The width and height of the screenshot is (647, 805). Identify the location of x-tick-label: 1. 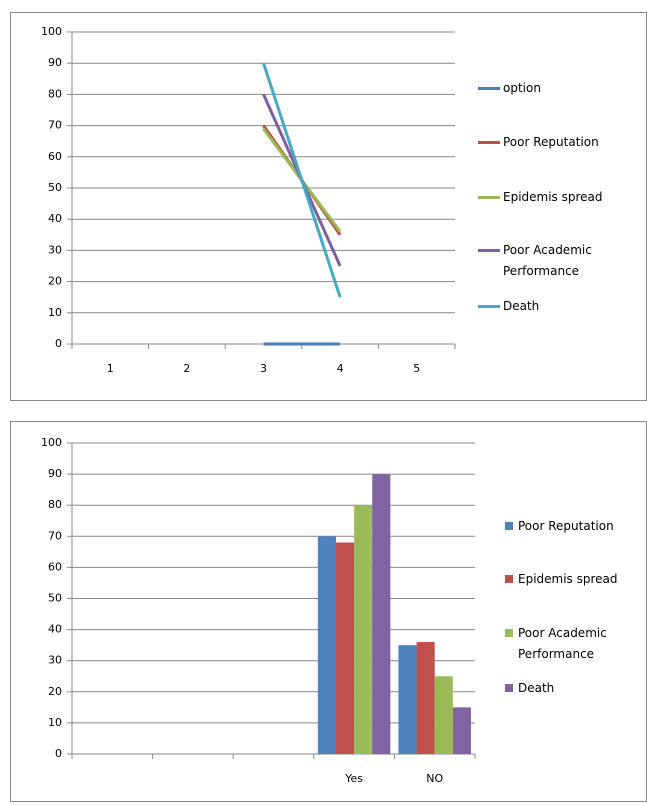
(110, 368).